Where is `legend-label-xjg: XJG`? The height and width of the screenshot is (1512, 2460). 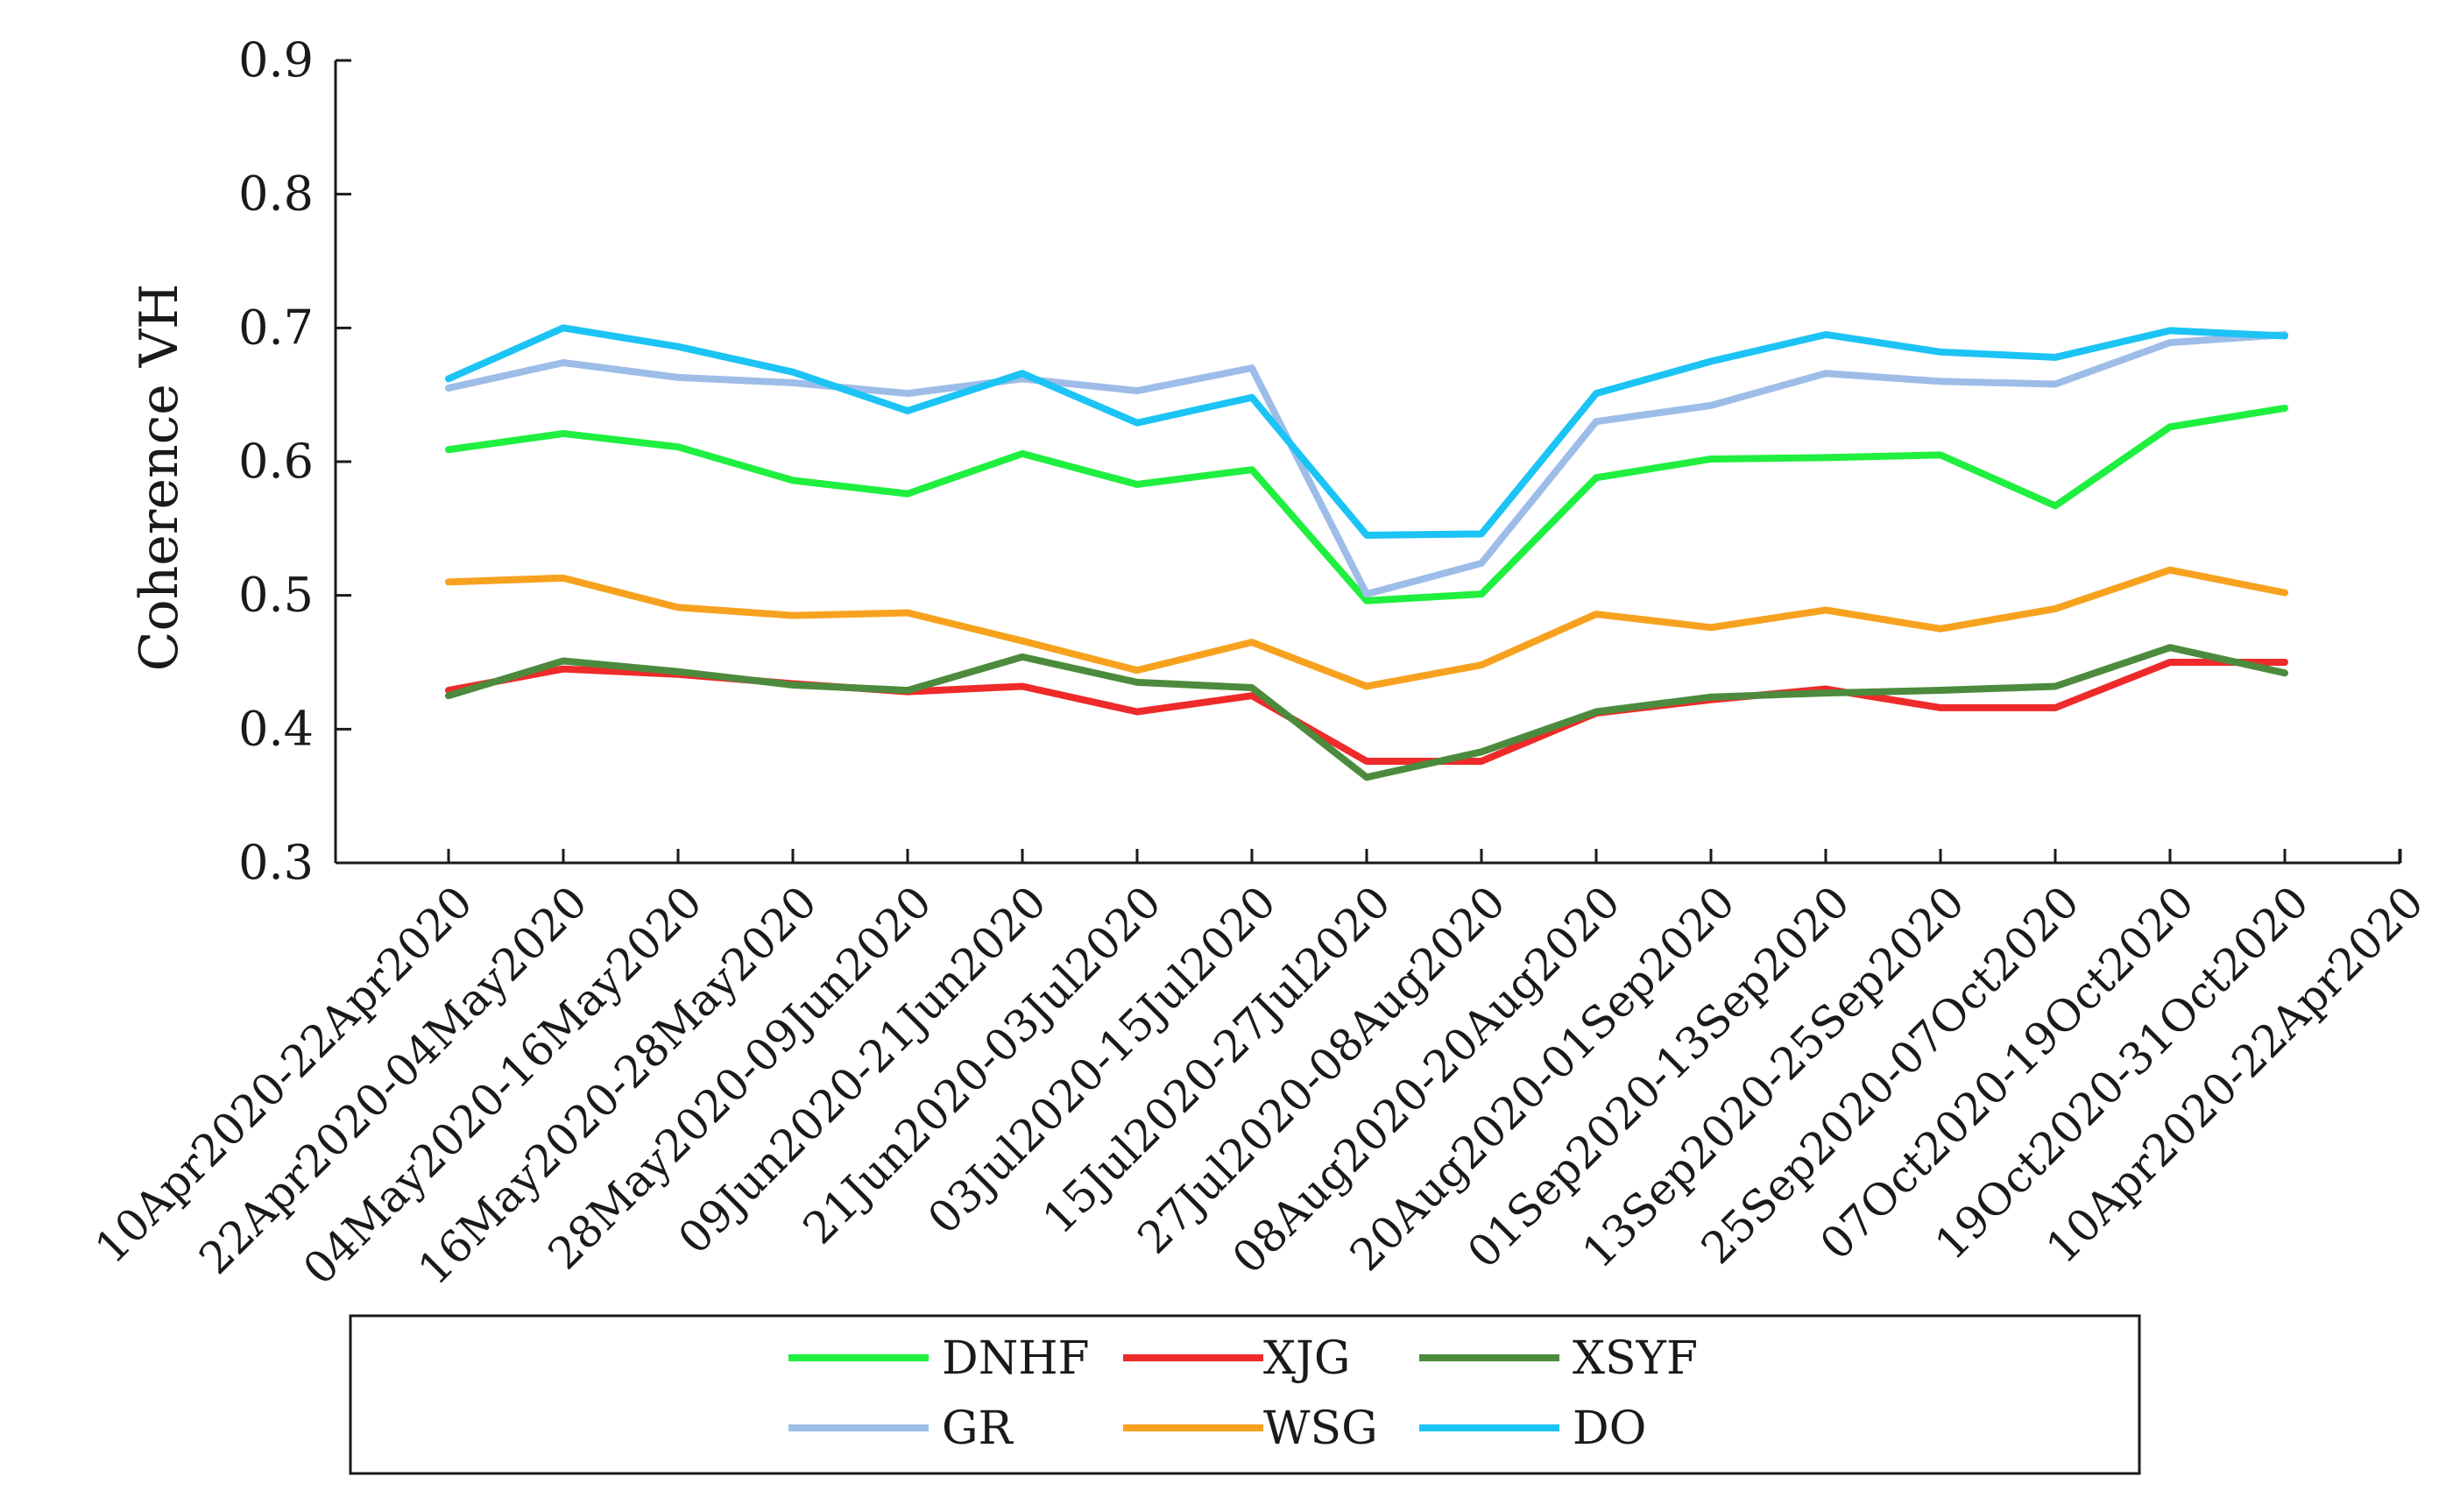
legend-label-xjg: XJG is located at coordinates (1306, 1358).